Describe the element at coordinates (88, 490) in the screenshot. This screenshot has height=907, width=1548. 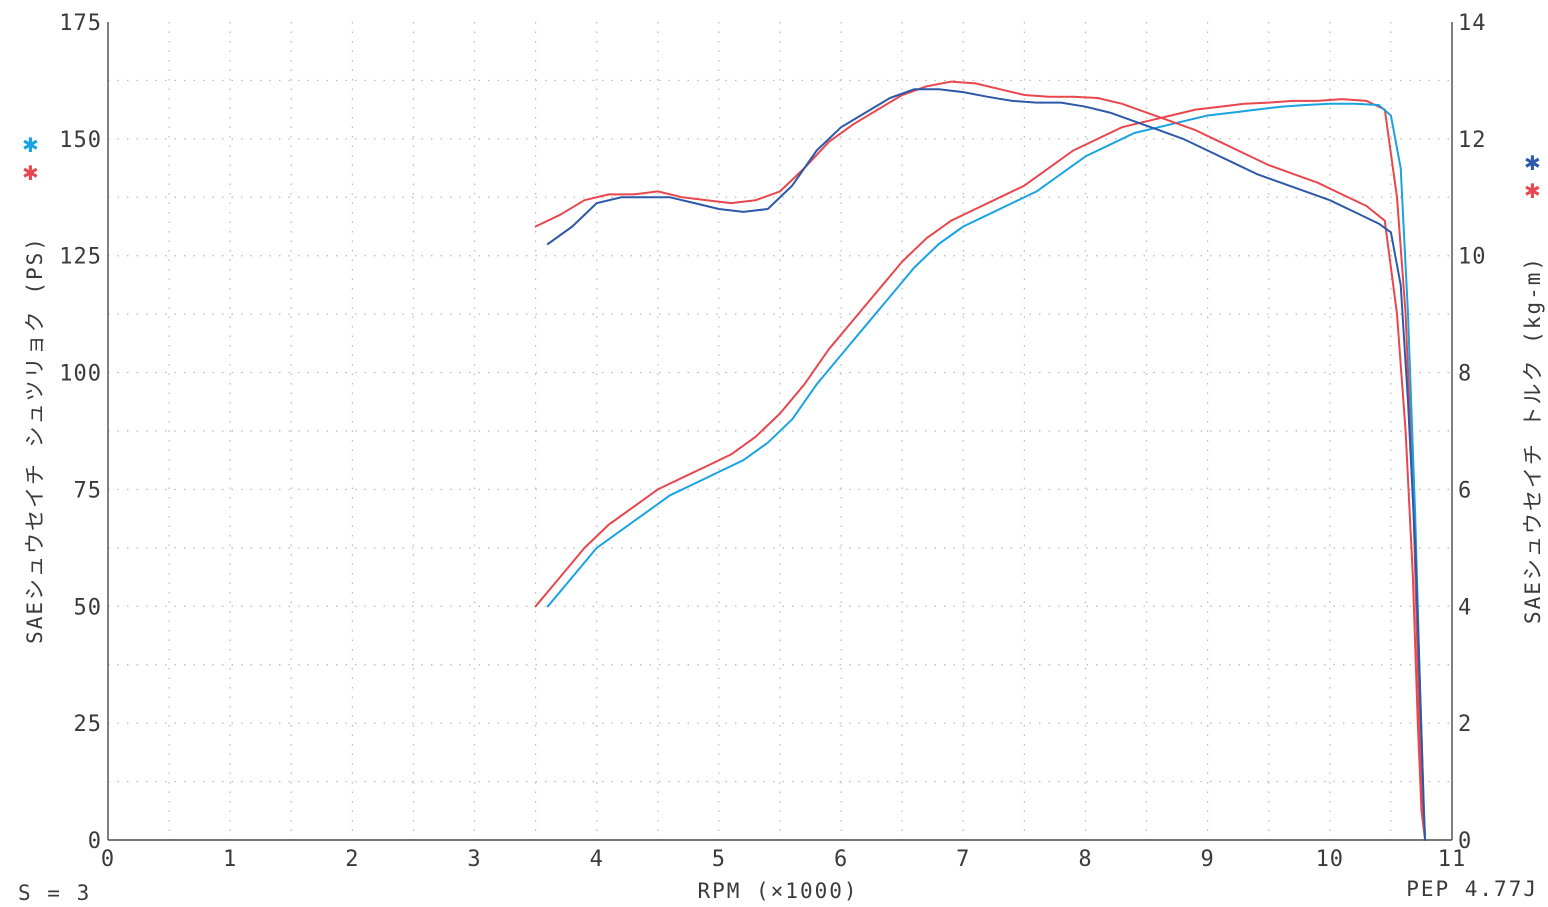
I see `y-left-tick-label: 75` at that location.